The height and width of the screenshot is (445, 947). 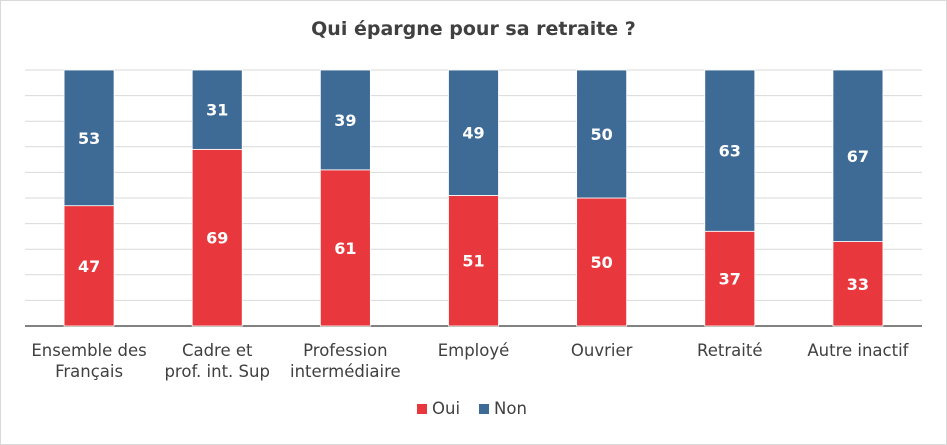 I want to click on legend-label-oui: Oui, so click(x=446, y=408).